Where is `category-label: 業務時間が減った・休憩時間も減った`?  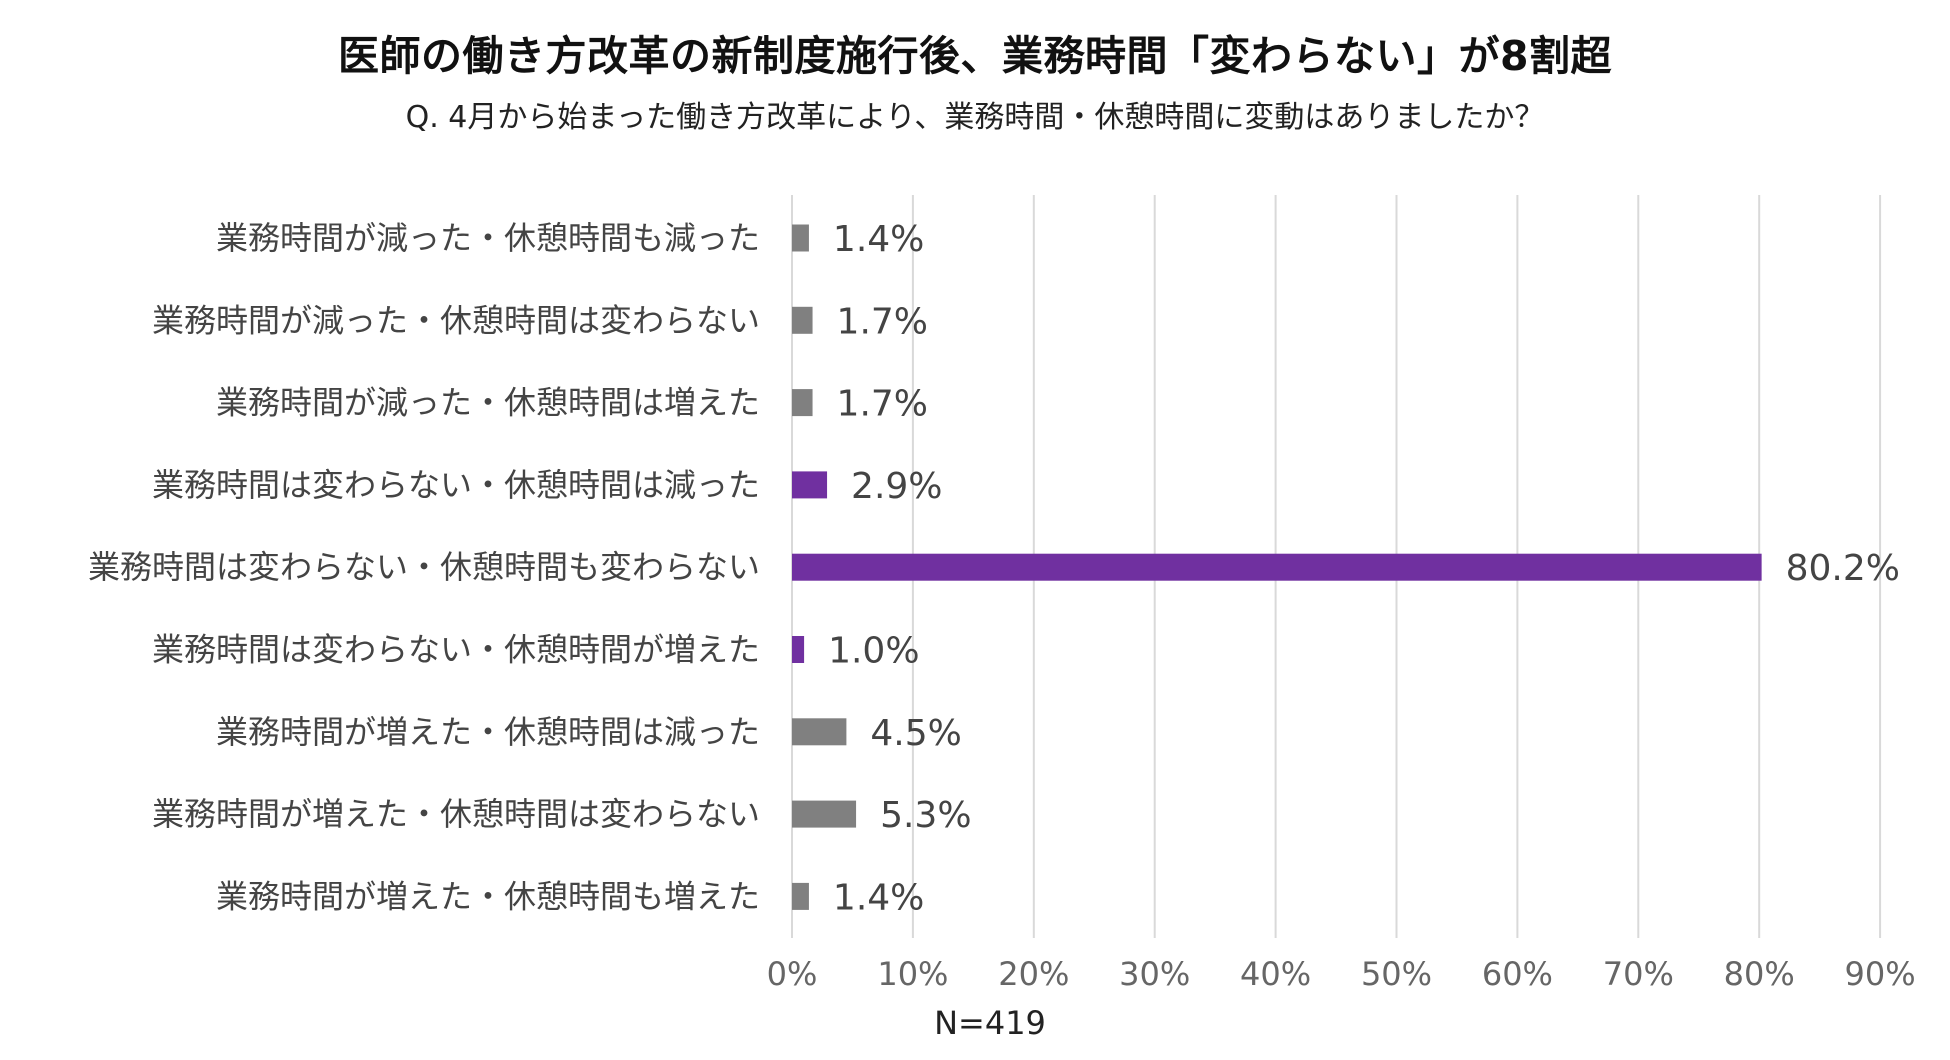
category-label: 業務時間が減った・休憩時間も減った is located at coordinates (488, 238).